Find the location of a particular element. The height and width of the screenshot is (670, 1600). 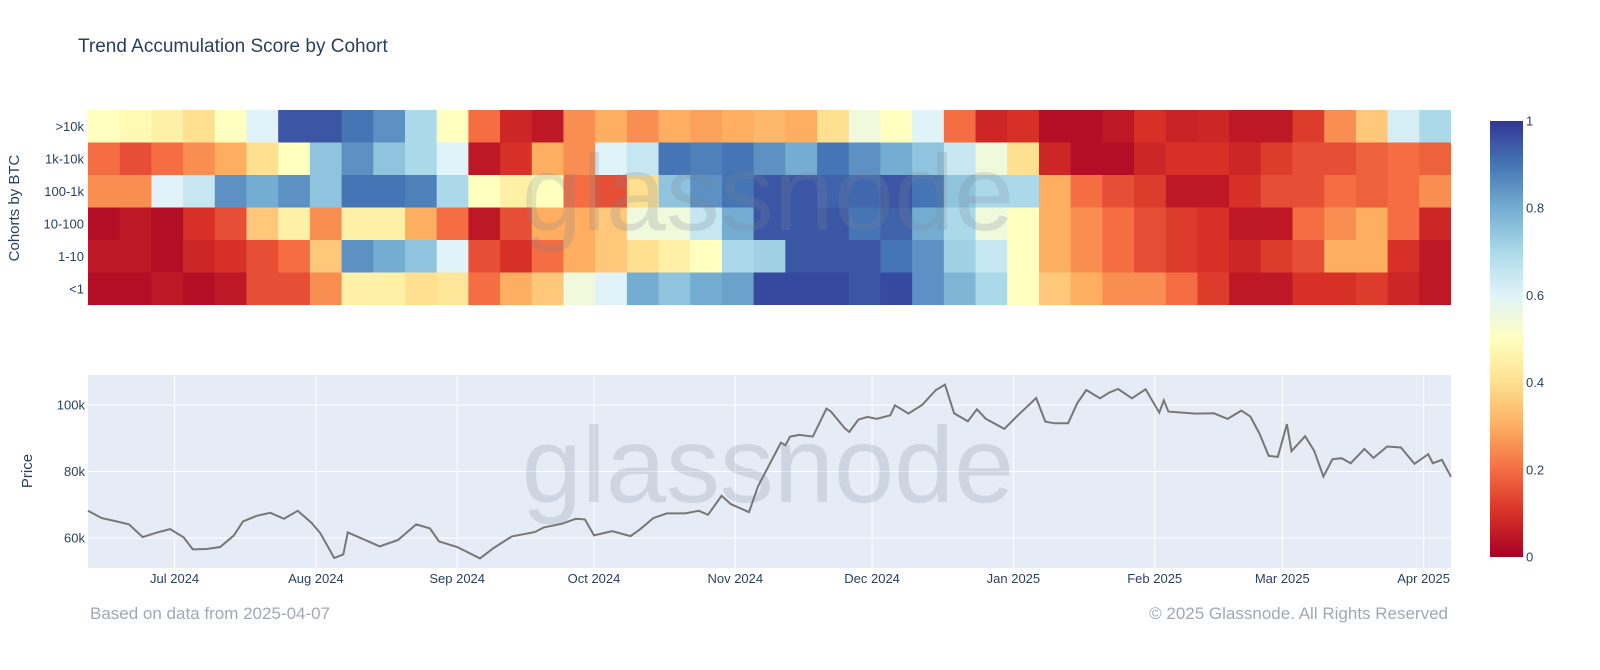

colorbar-tick: 0.4 is located at coordinates (1535, 382).